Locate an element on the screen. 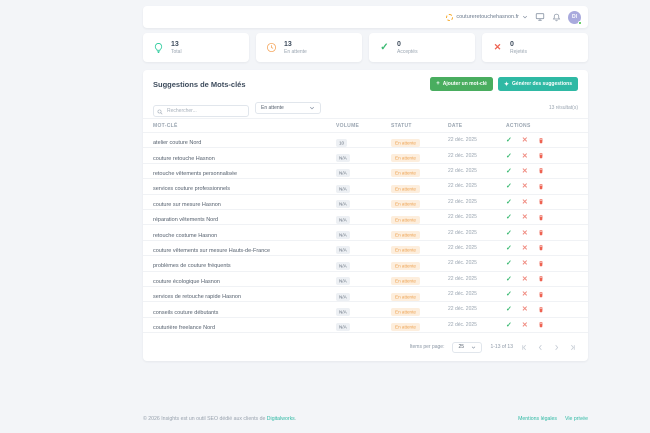  generate-suggestions-button: ✦ Générer des suggestions is located at coordinates (537, 84).